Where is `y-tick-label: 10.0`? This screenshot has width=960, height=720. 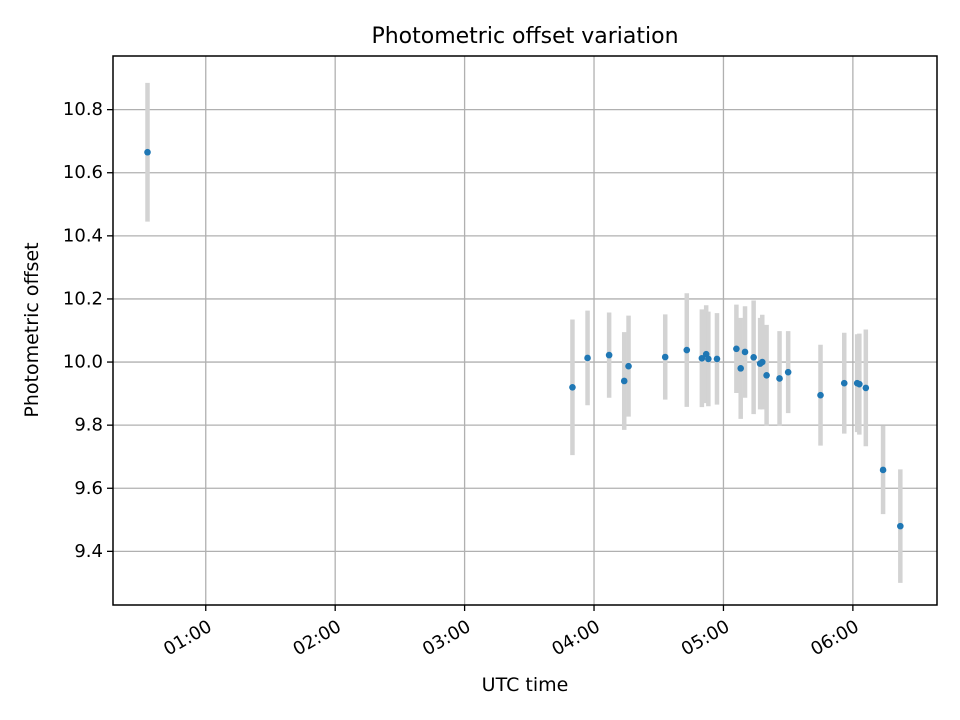
y-tick-label: 10.0 is located at coordinates (83, 362).